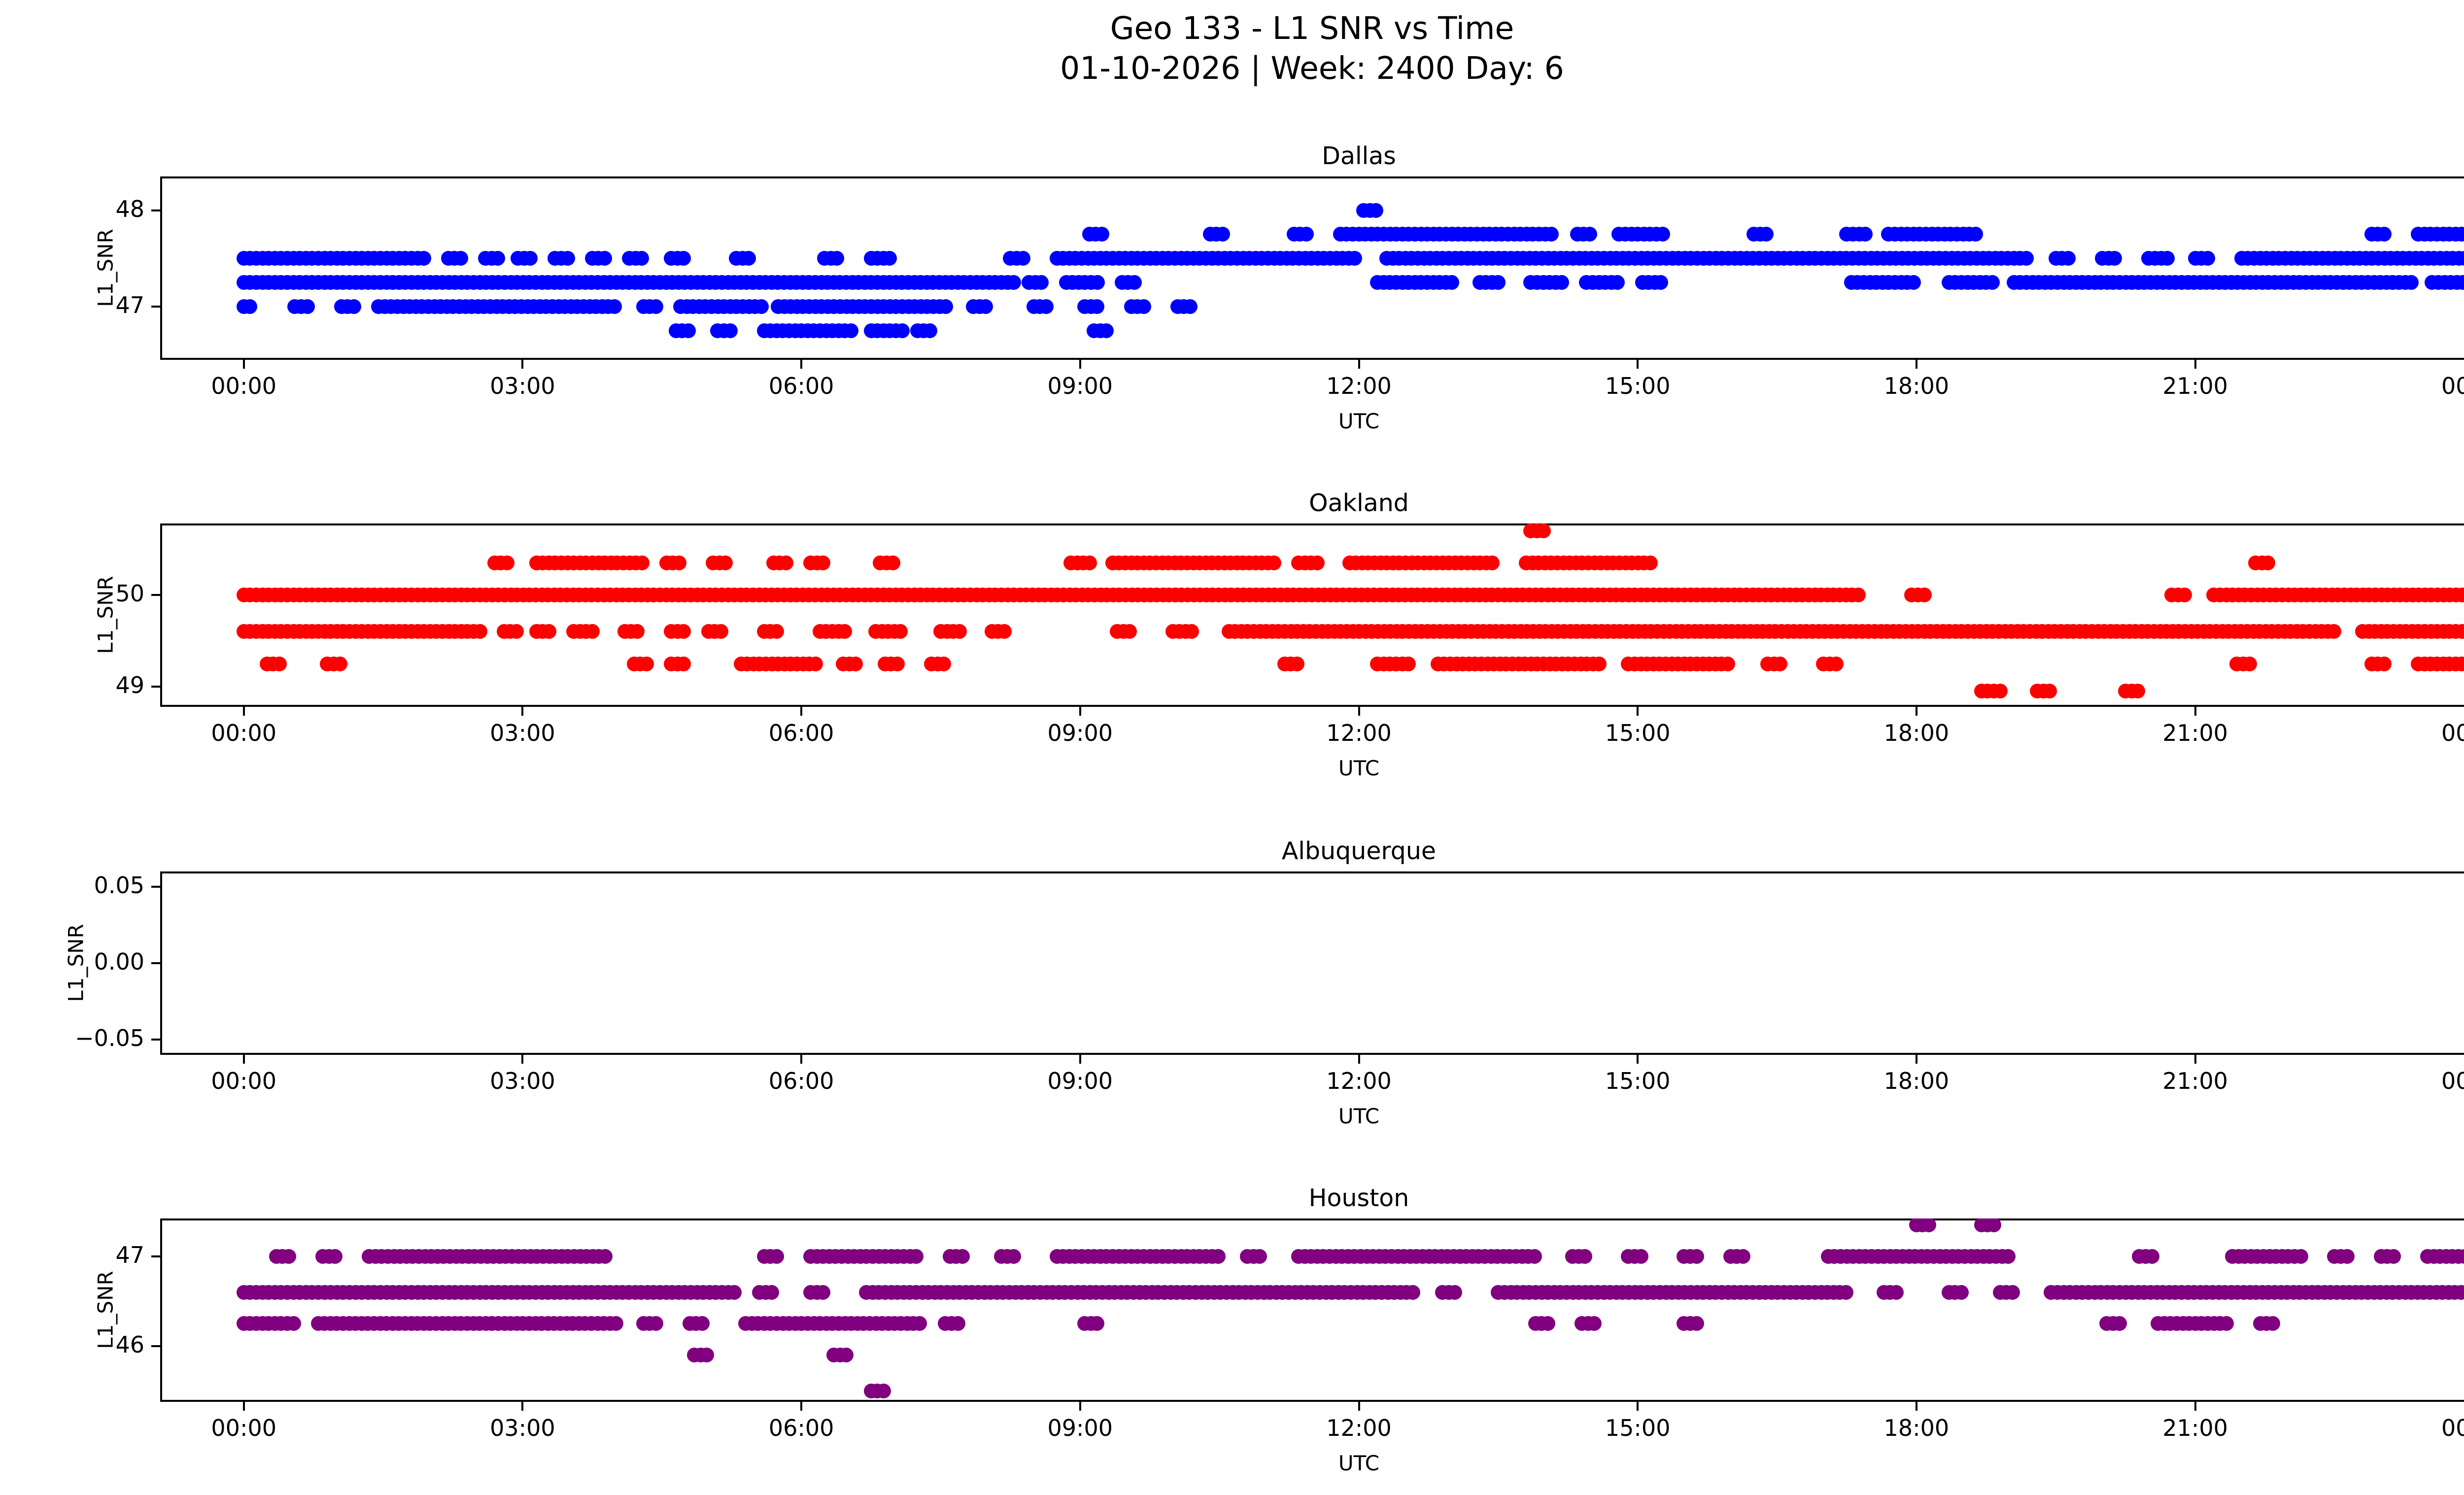 The height and width of the screenshot is (1495, 2464). What do you see at coordinates (522, 733) in the screenshot?
I see `x-tick-label: 03:00` at bounding box center [522, 733].